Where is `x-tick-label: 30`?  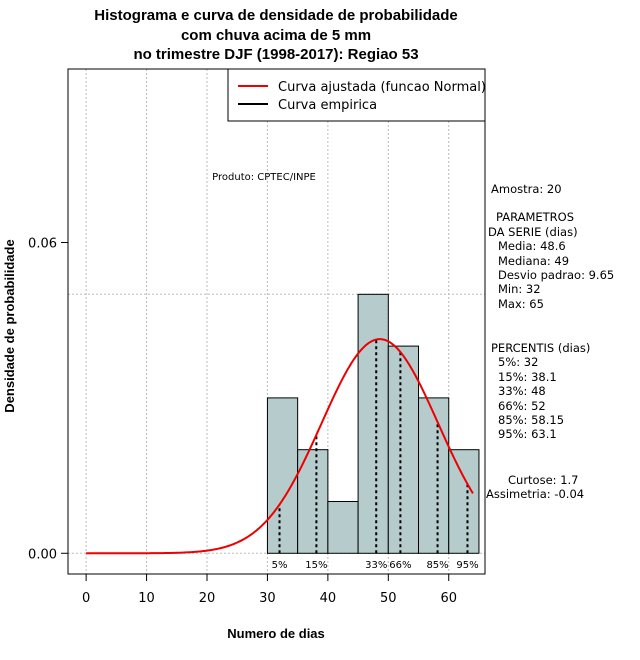 x-tick-label: 30 is located at coordinates (267, 598).